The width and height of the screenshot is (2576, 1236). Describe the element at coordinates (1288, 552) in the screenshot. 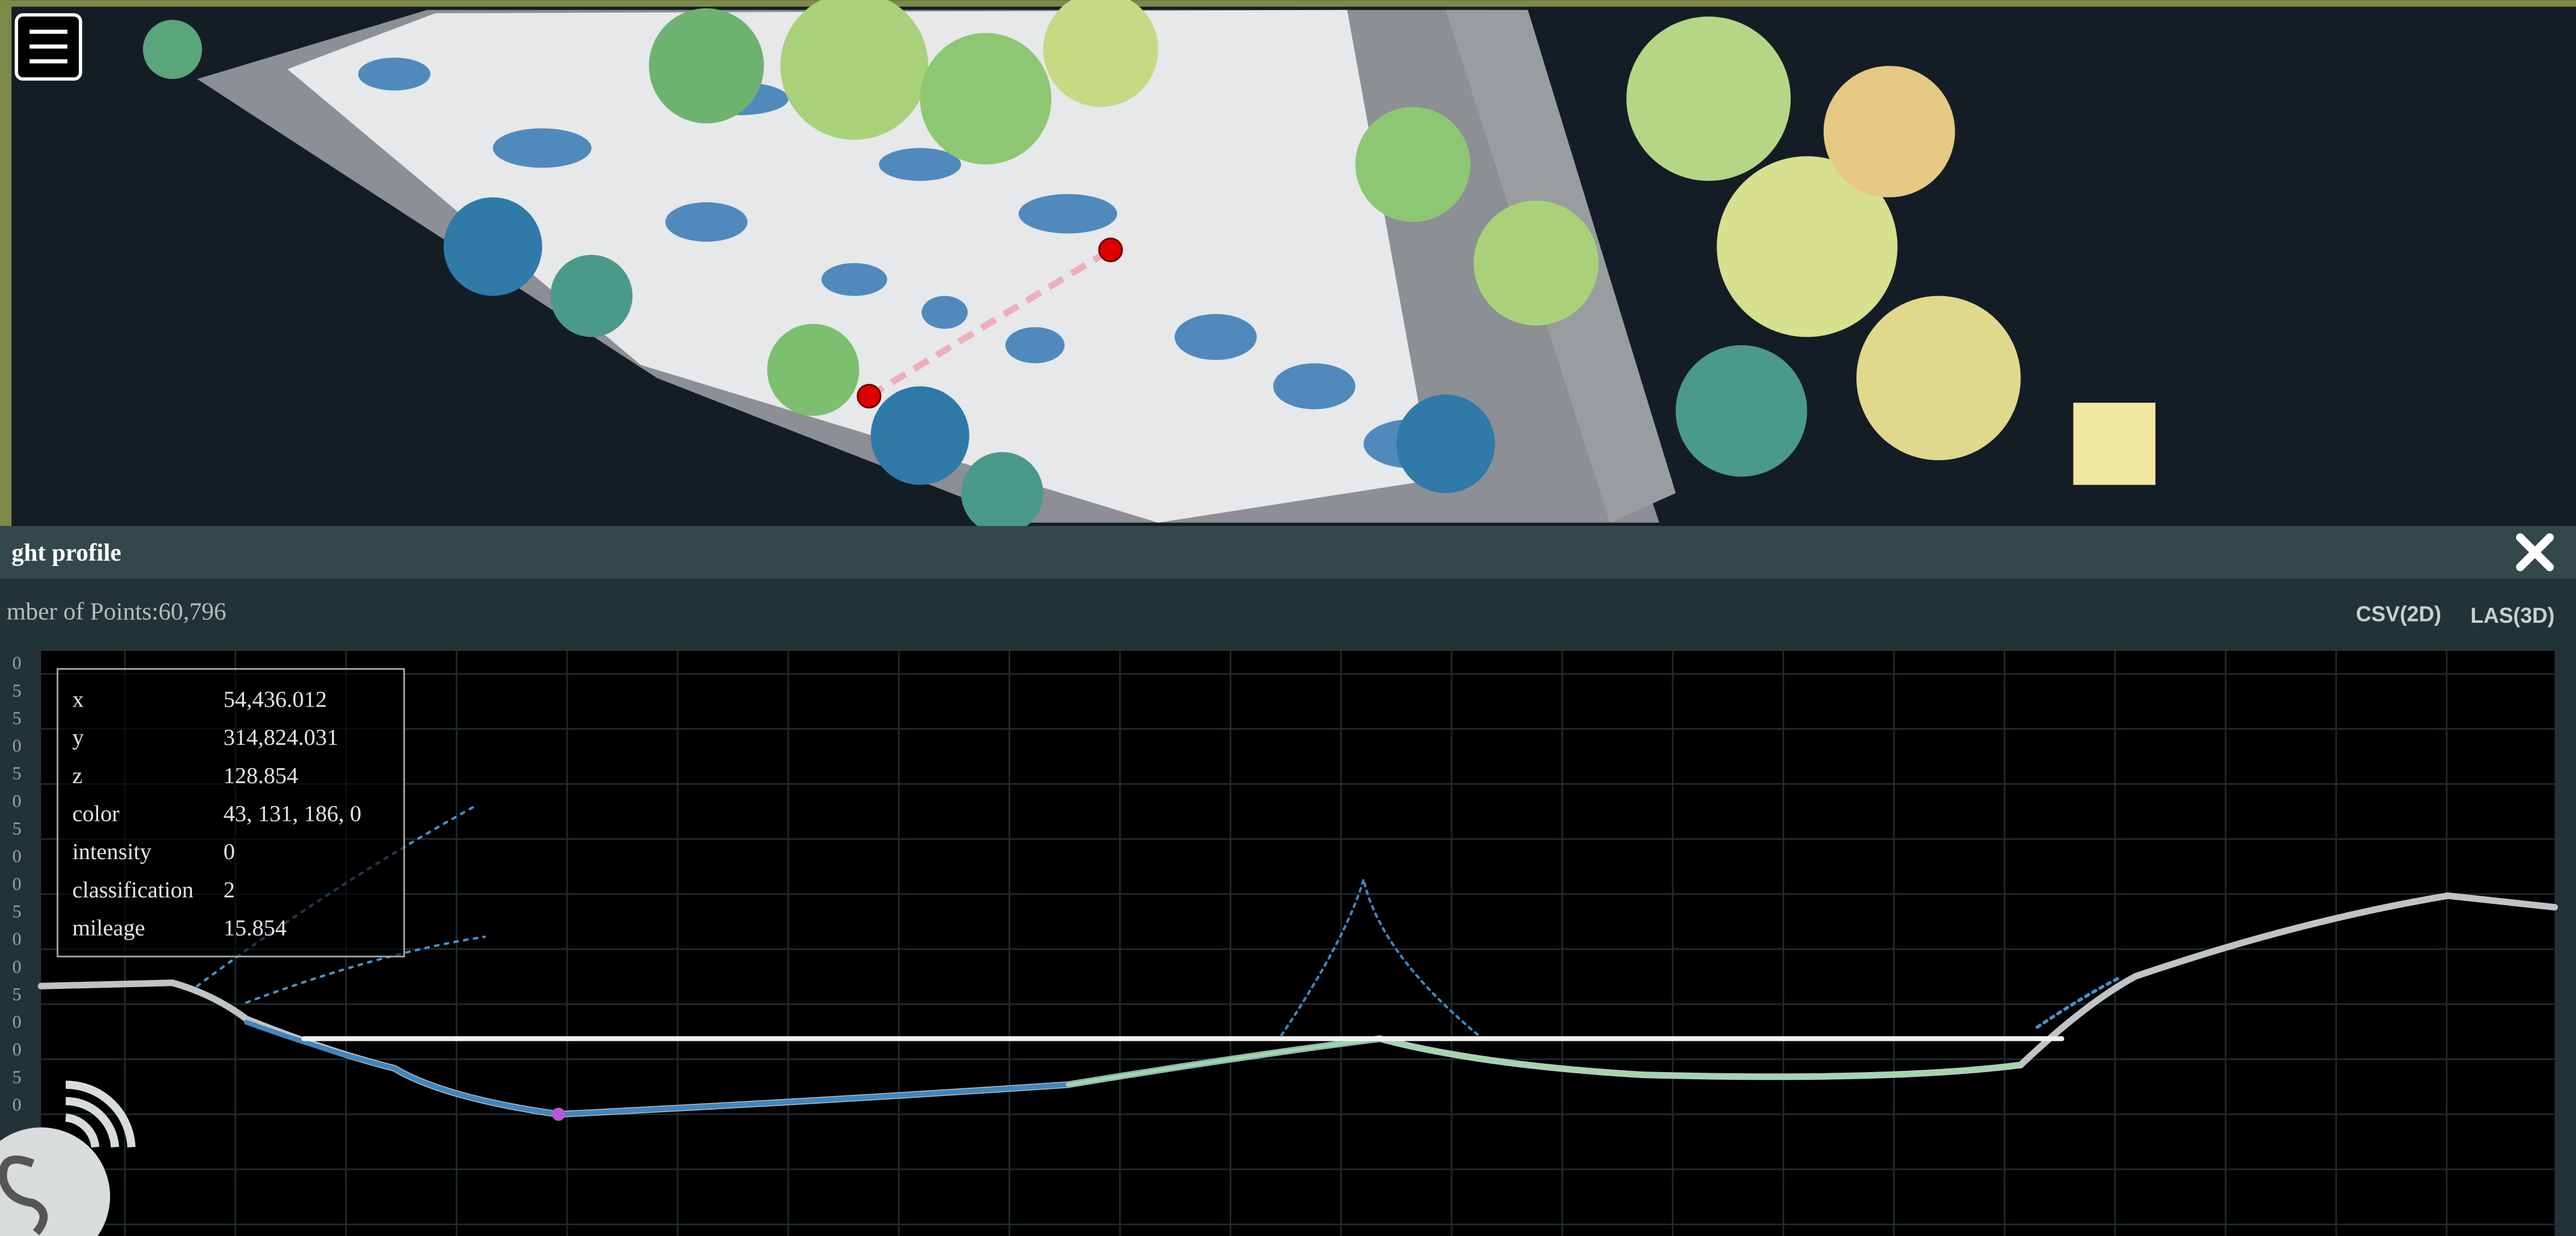

I see `panel-header` at that location.